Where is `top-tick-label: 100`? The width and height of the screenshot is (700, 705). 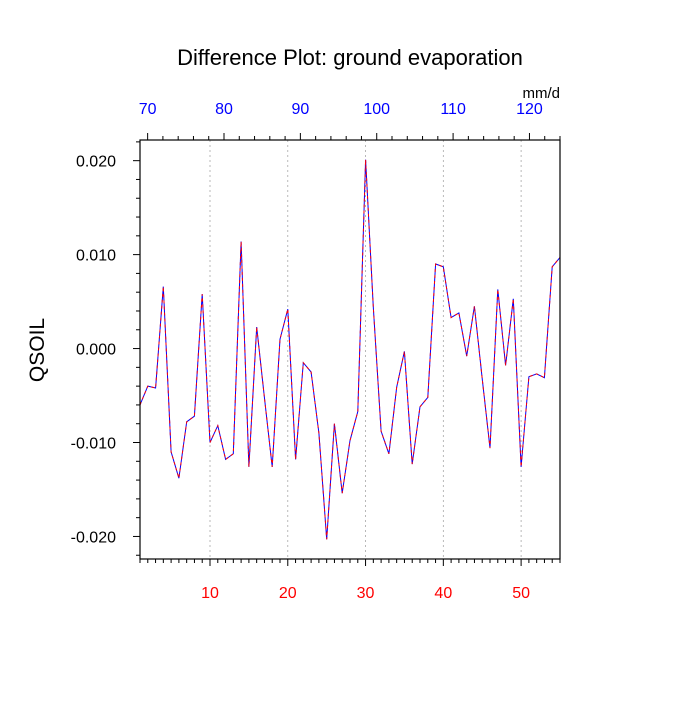
top-tick-label: 100 is located at coordinates (376, 109).